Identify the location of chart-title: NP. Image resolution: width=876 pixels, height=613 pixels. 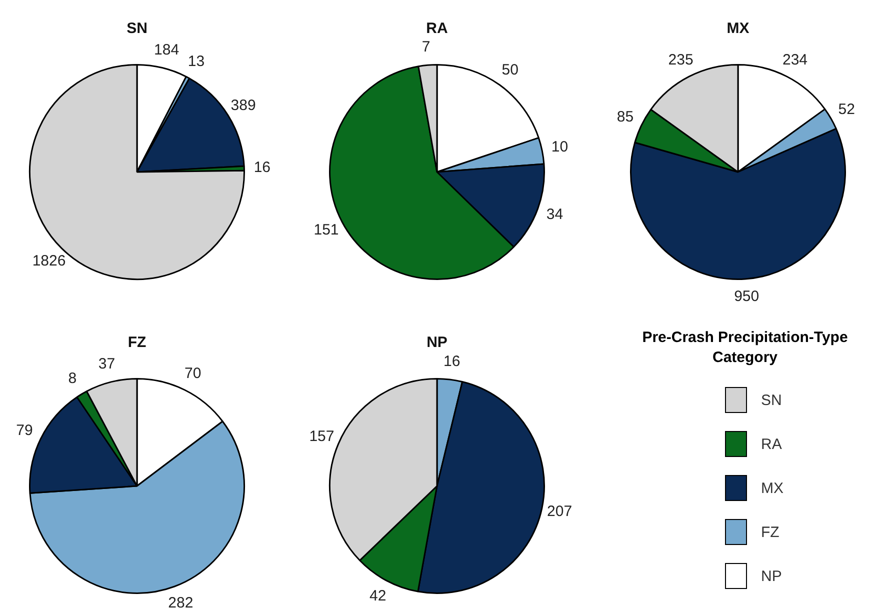
(437, 343).